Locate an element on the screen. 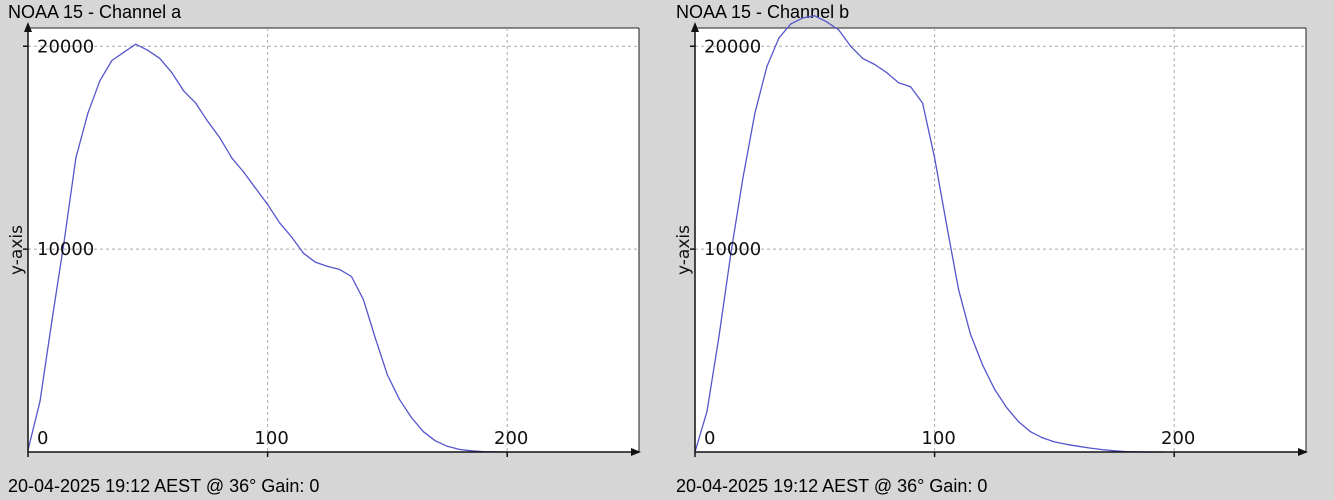  chart-title-a: NOAA 15 - Channel a is located at coordinates (95, 12).